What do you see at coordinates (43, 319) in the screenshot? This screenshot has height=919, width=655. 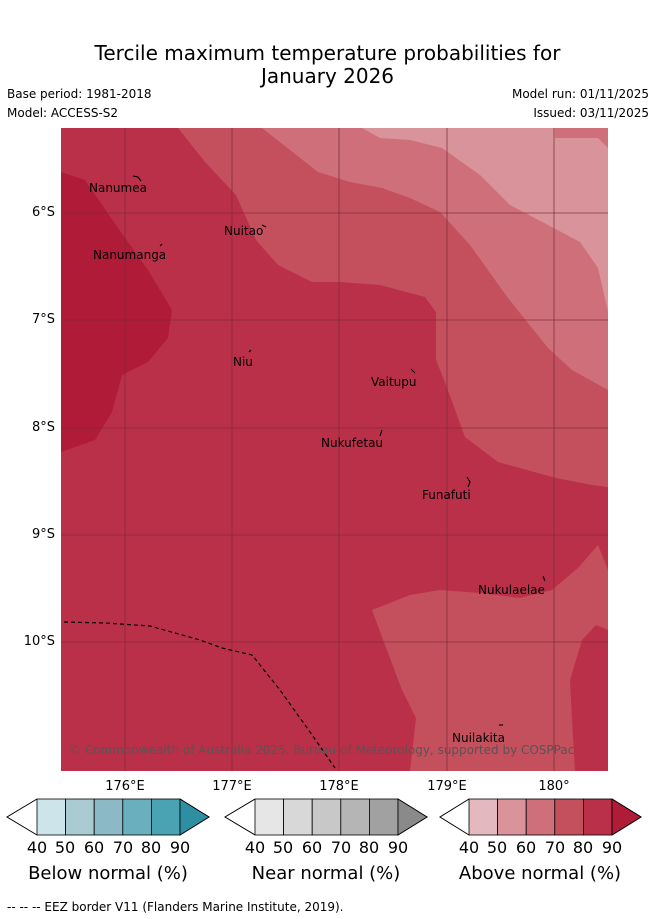 I see `lat-label-7s: 7°S` at bounding box center [43, 319].